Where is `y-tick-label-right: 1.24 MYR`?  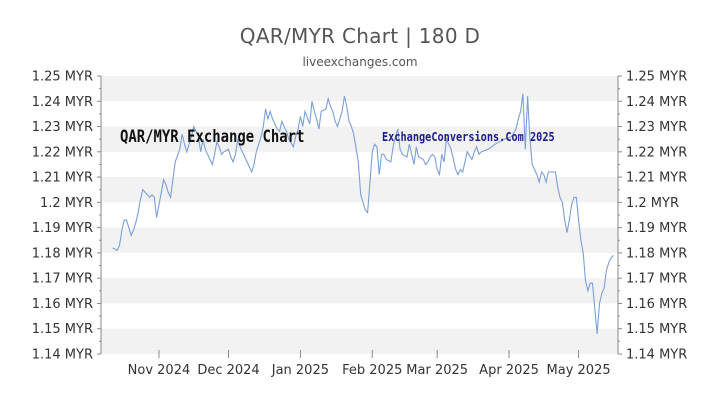
y-tick-label-right: 1.24 MYR is located at coordinates (656, 102).